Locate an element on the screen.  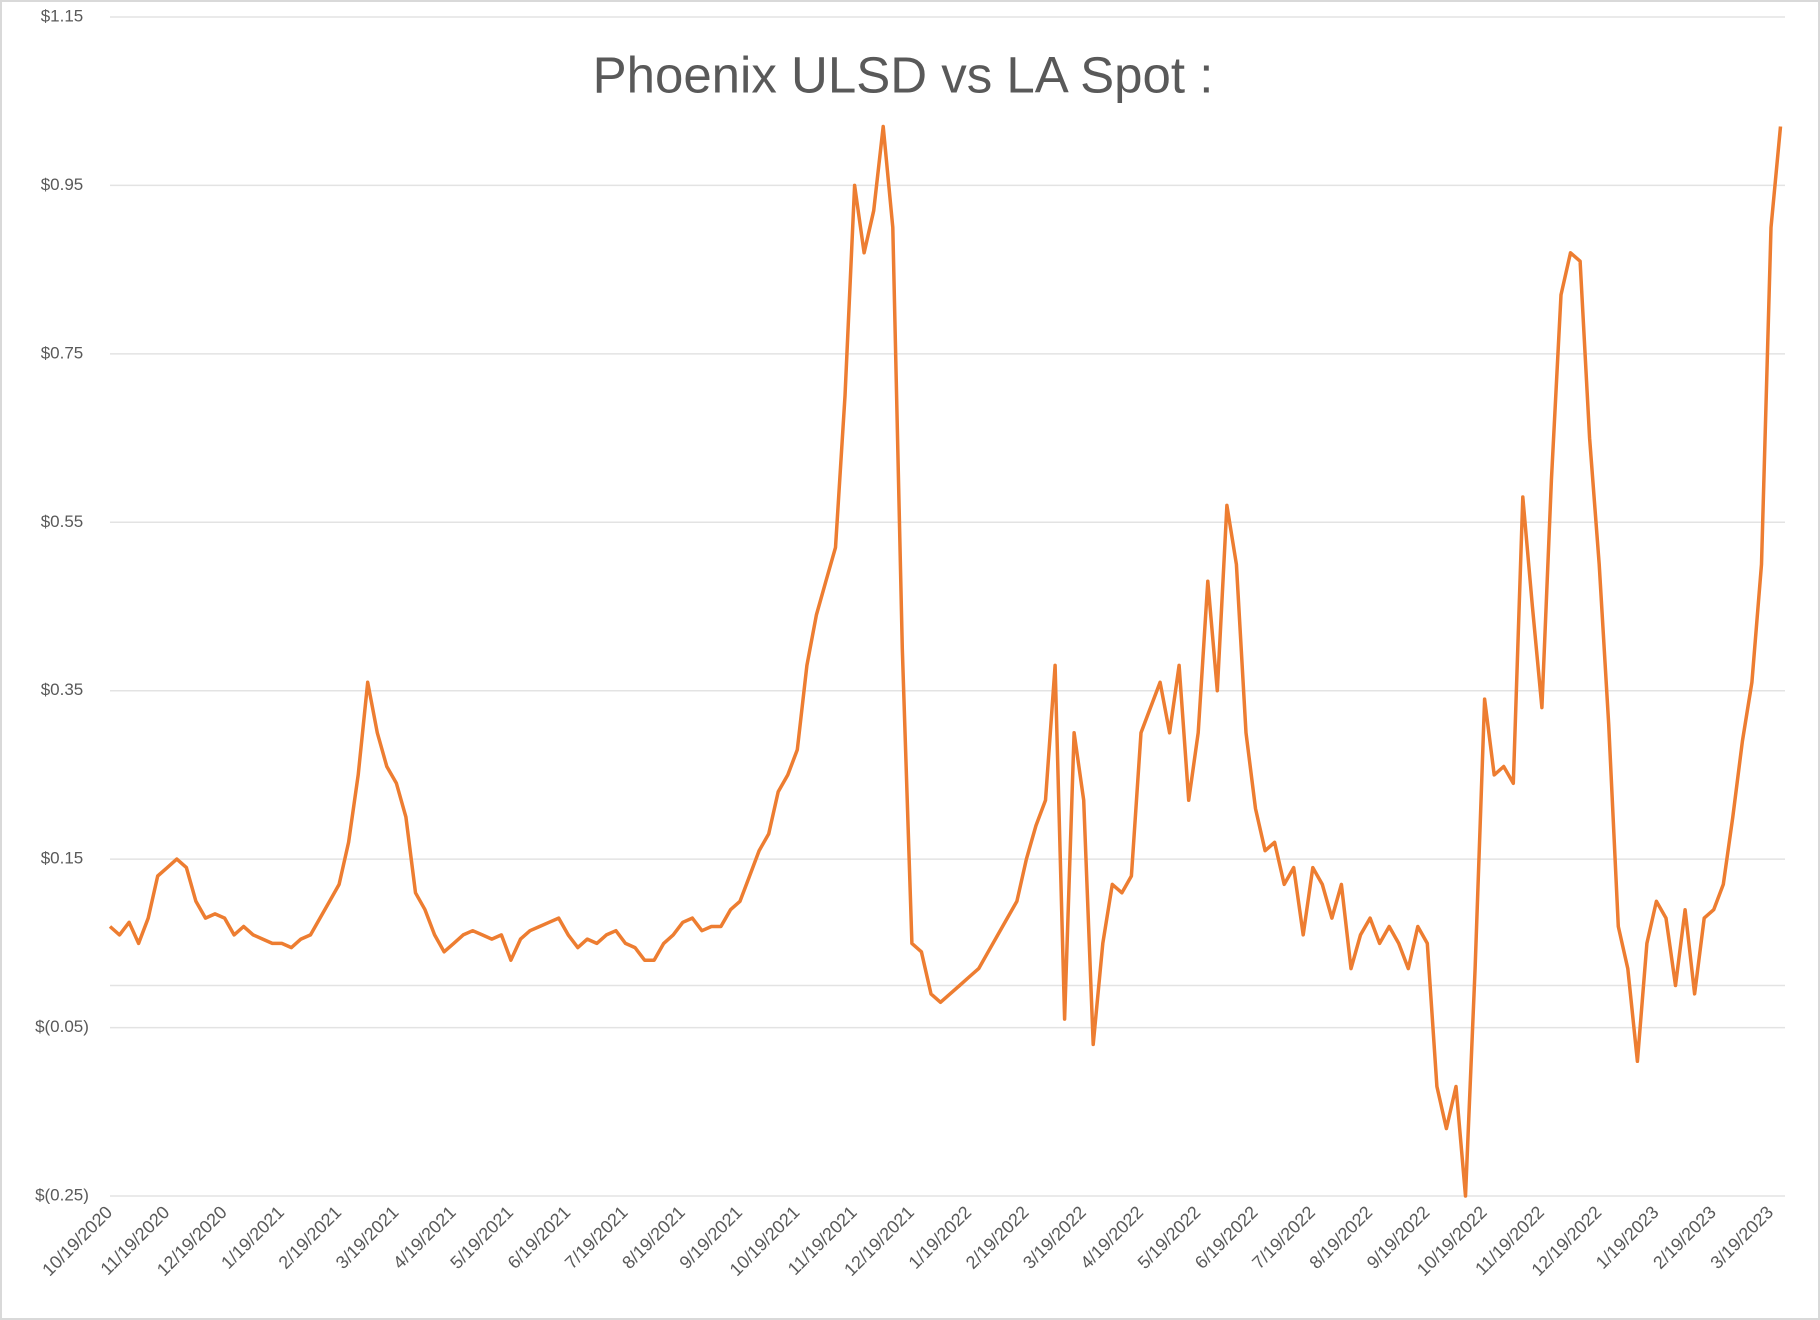
chart-title: Phoenix ULSD vs LA Spot : is located at coordinates (903, 74).